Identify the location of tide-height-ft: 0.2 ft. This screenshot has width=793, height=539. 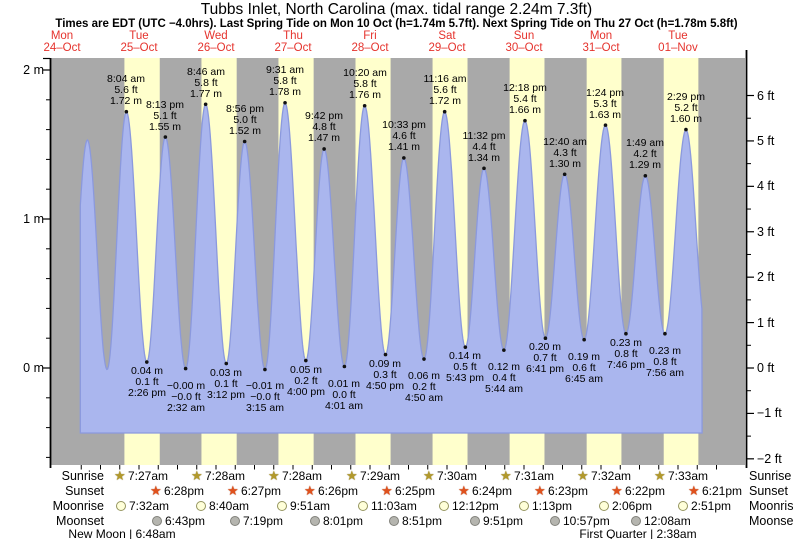
(424, 387).